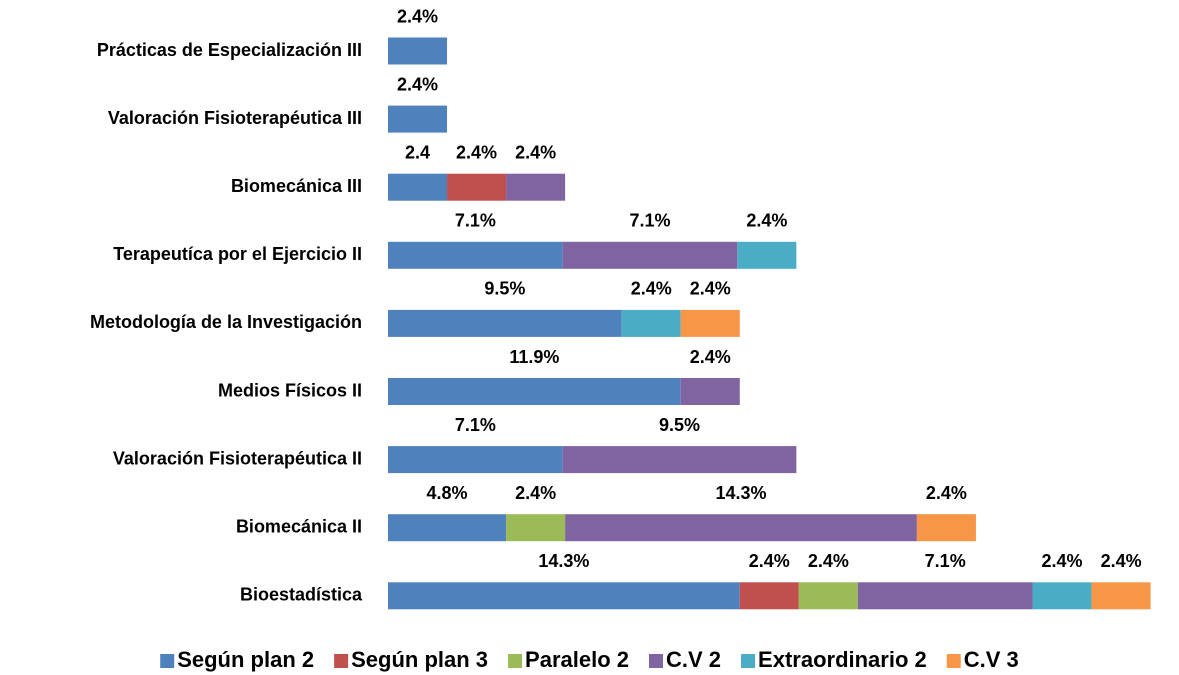 This screenshot has height=675, width=1179. I want to click on category-label: Metodología de la Investigación, so click(226, 322).